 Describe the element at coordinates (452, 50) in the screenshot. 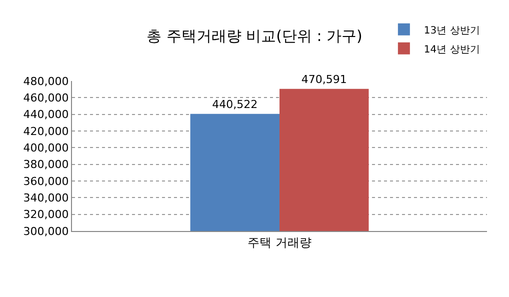

I see `legend-label: 14년 상반기` at that location.